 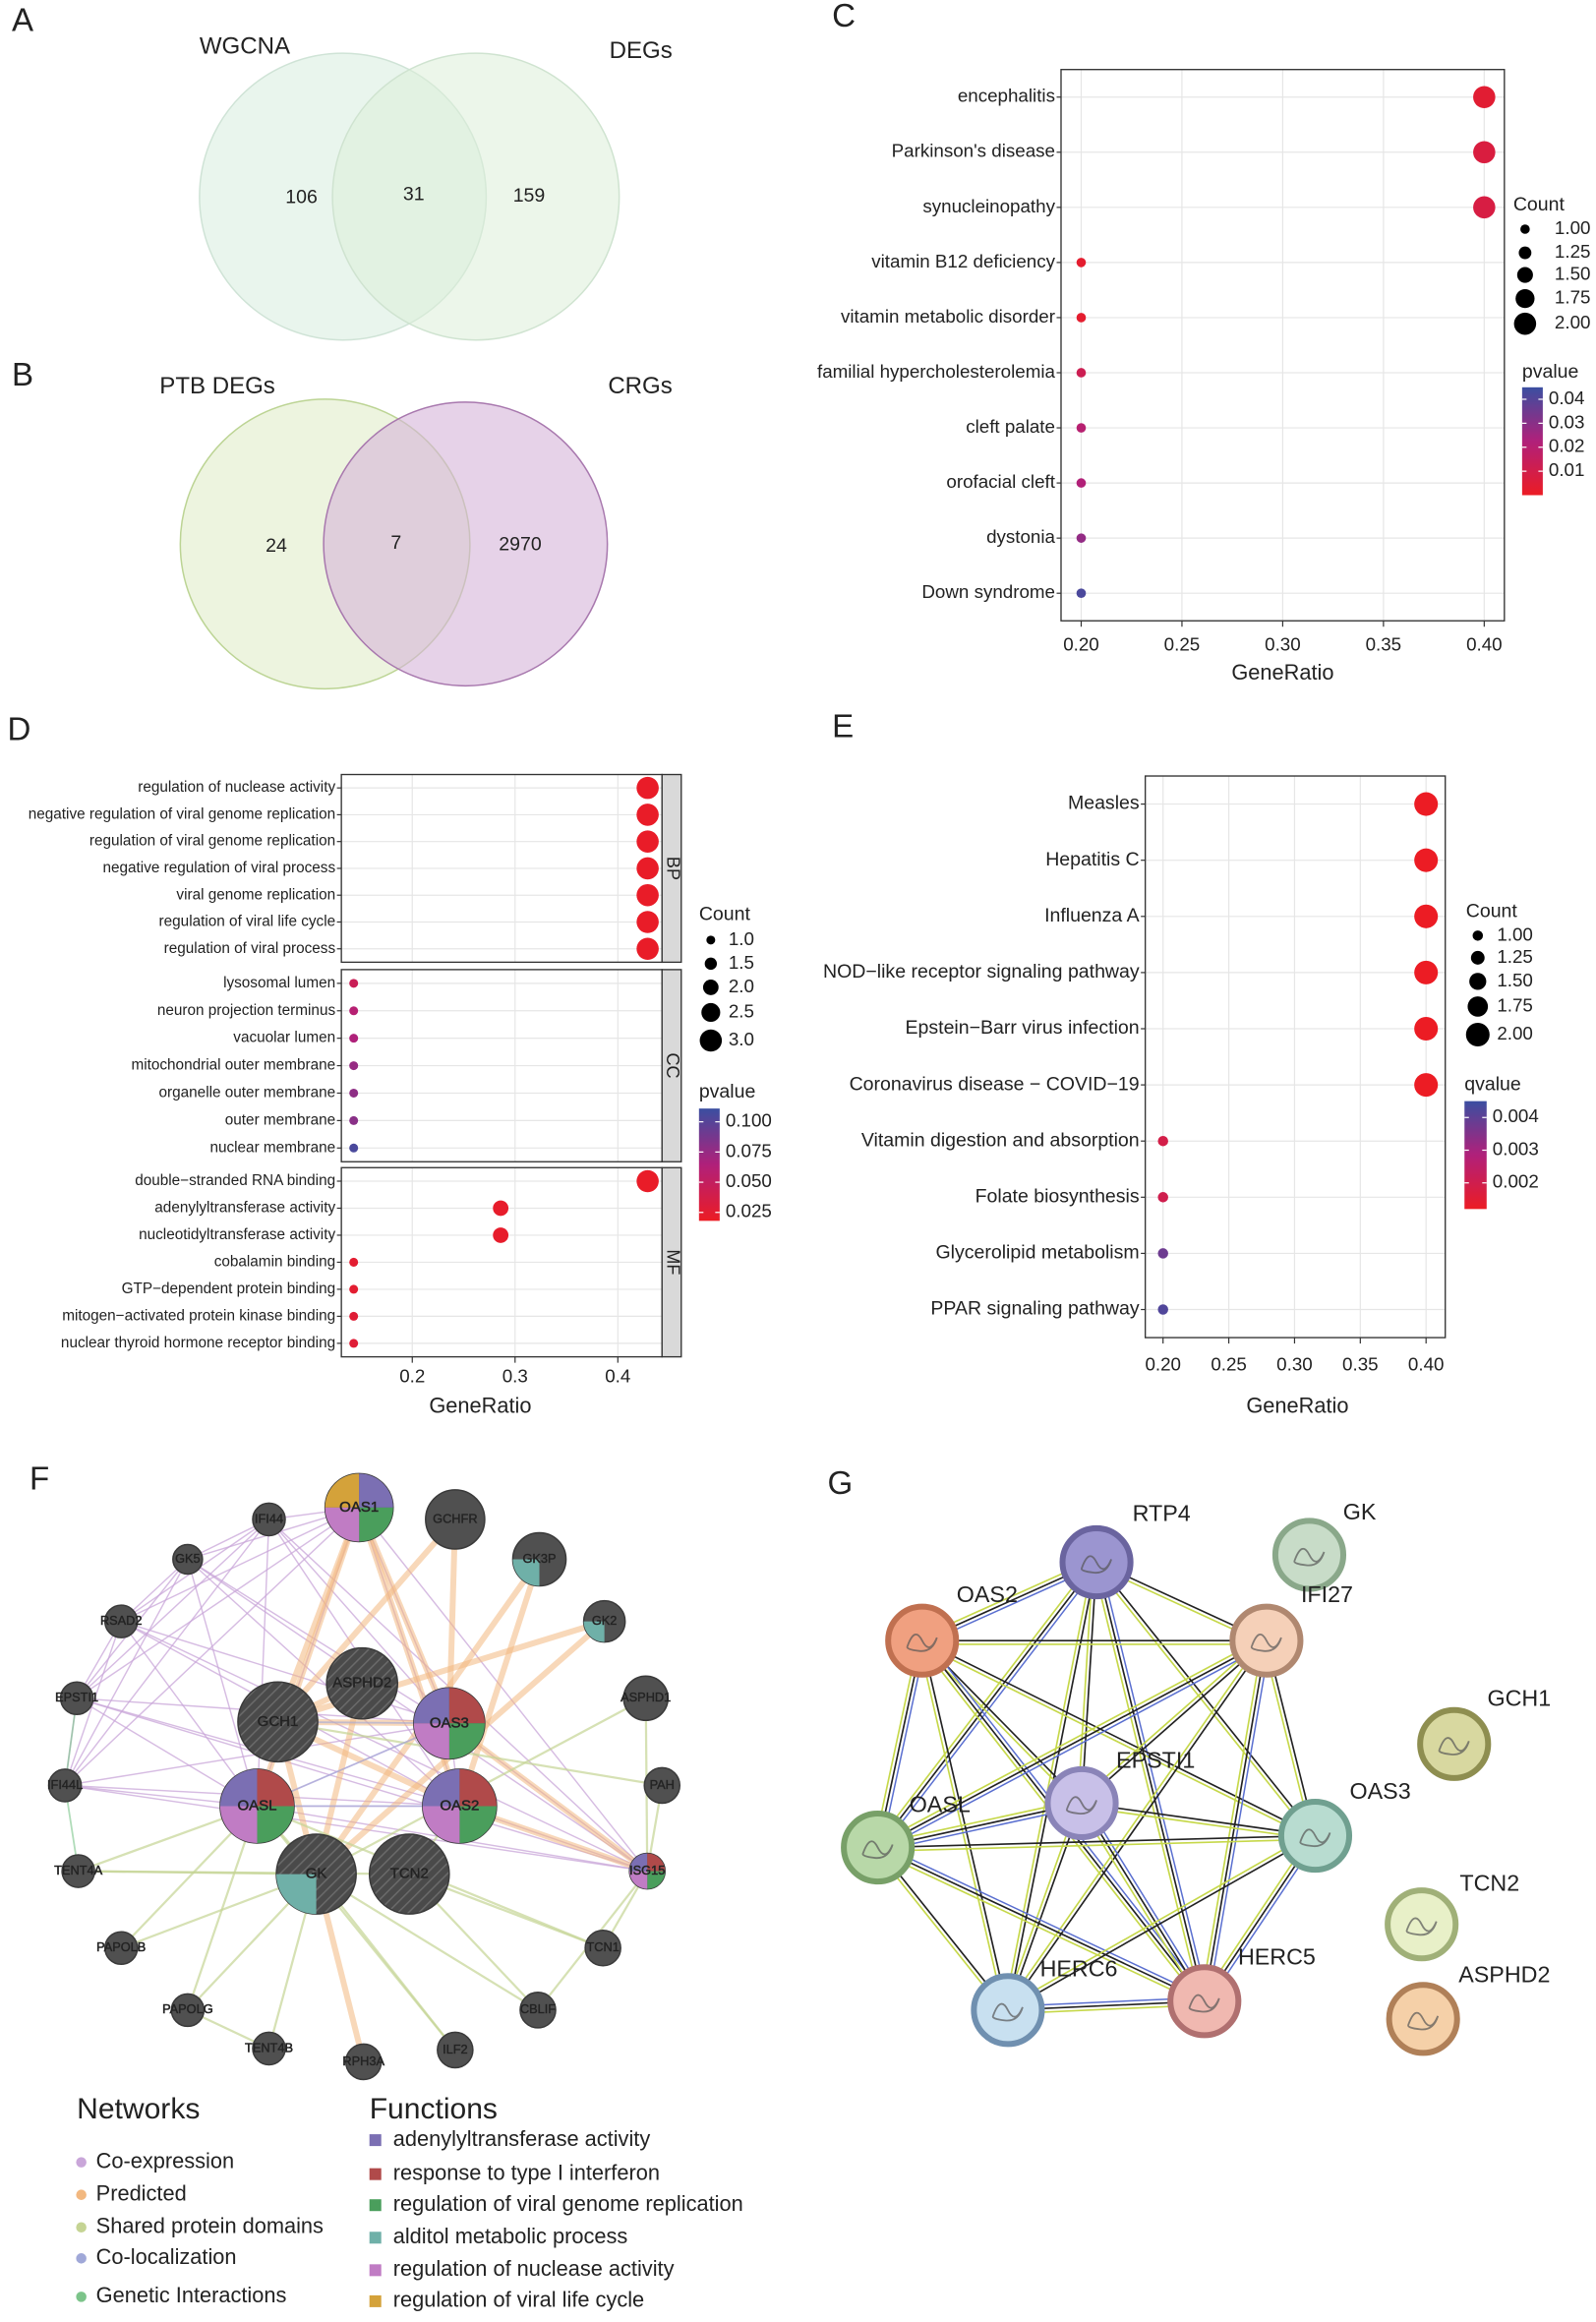 What do you see at coordinates (1573, 251) in the screenshot?
I see `size-legend-label: 1.25` at bounding box center [1573, 251].